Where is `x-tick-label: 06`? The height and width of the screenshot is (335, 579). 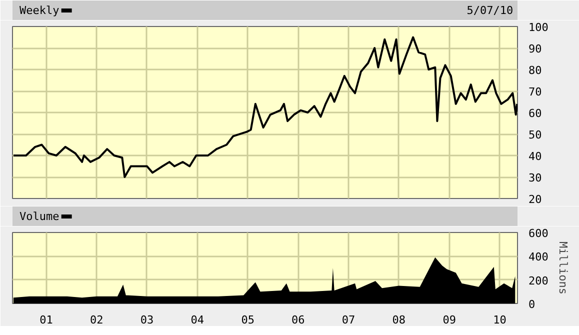
x-tick-label: 06 is located at coordinates (298, 320).